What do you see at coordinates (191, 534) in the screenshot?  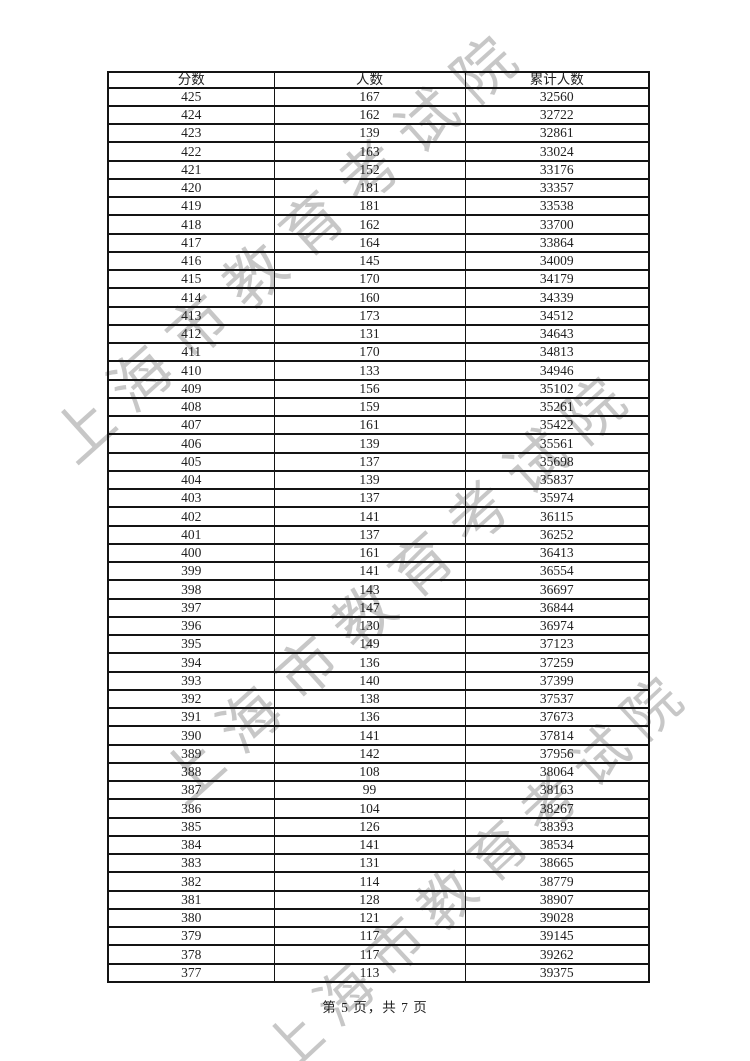 I see `table-cell: 401` at bounding box center [191, 534].